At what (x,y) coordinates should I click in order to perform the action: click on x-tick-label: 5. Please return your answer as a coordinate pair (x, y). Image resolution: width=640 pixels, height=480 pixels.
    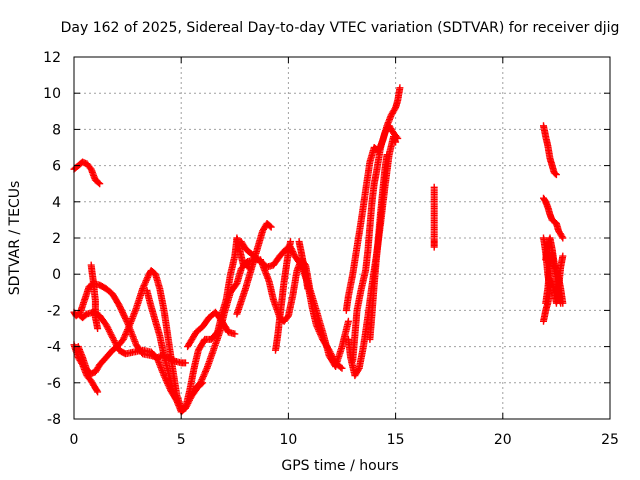
    Looking at the image, I should click on (181, 440).